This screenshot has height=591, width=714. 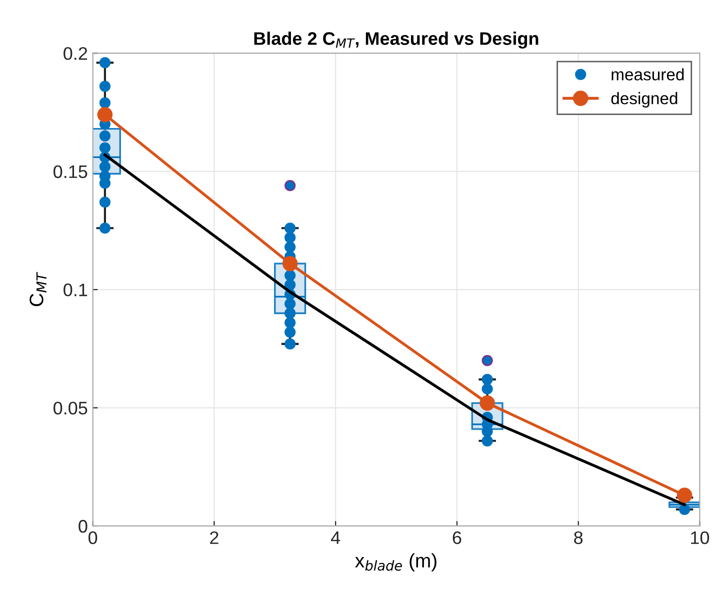 What do you see at coordinates (644, 100) in the screenshot?
I see `legend-label: designed` at bounding box center [644, 100].